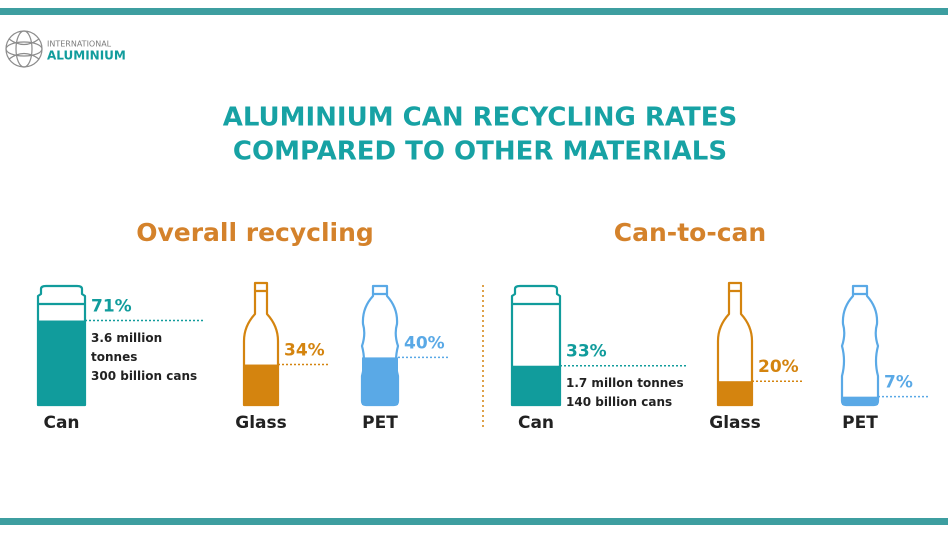 This screenshot has height=533, width=948. Describe the element at coordinates (79, 44) in the screenshot. I see `logo-line1: INTERNATIONAL` at that location.